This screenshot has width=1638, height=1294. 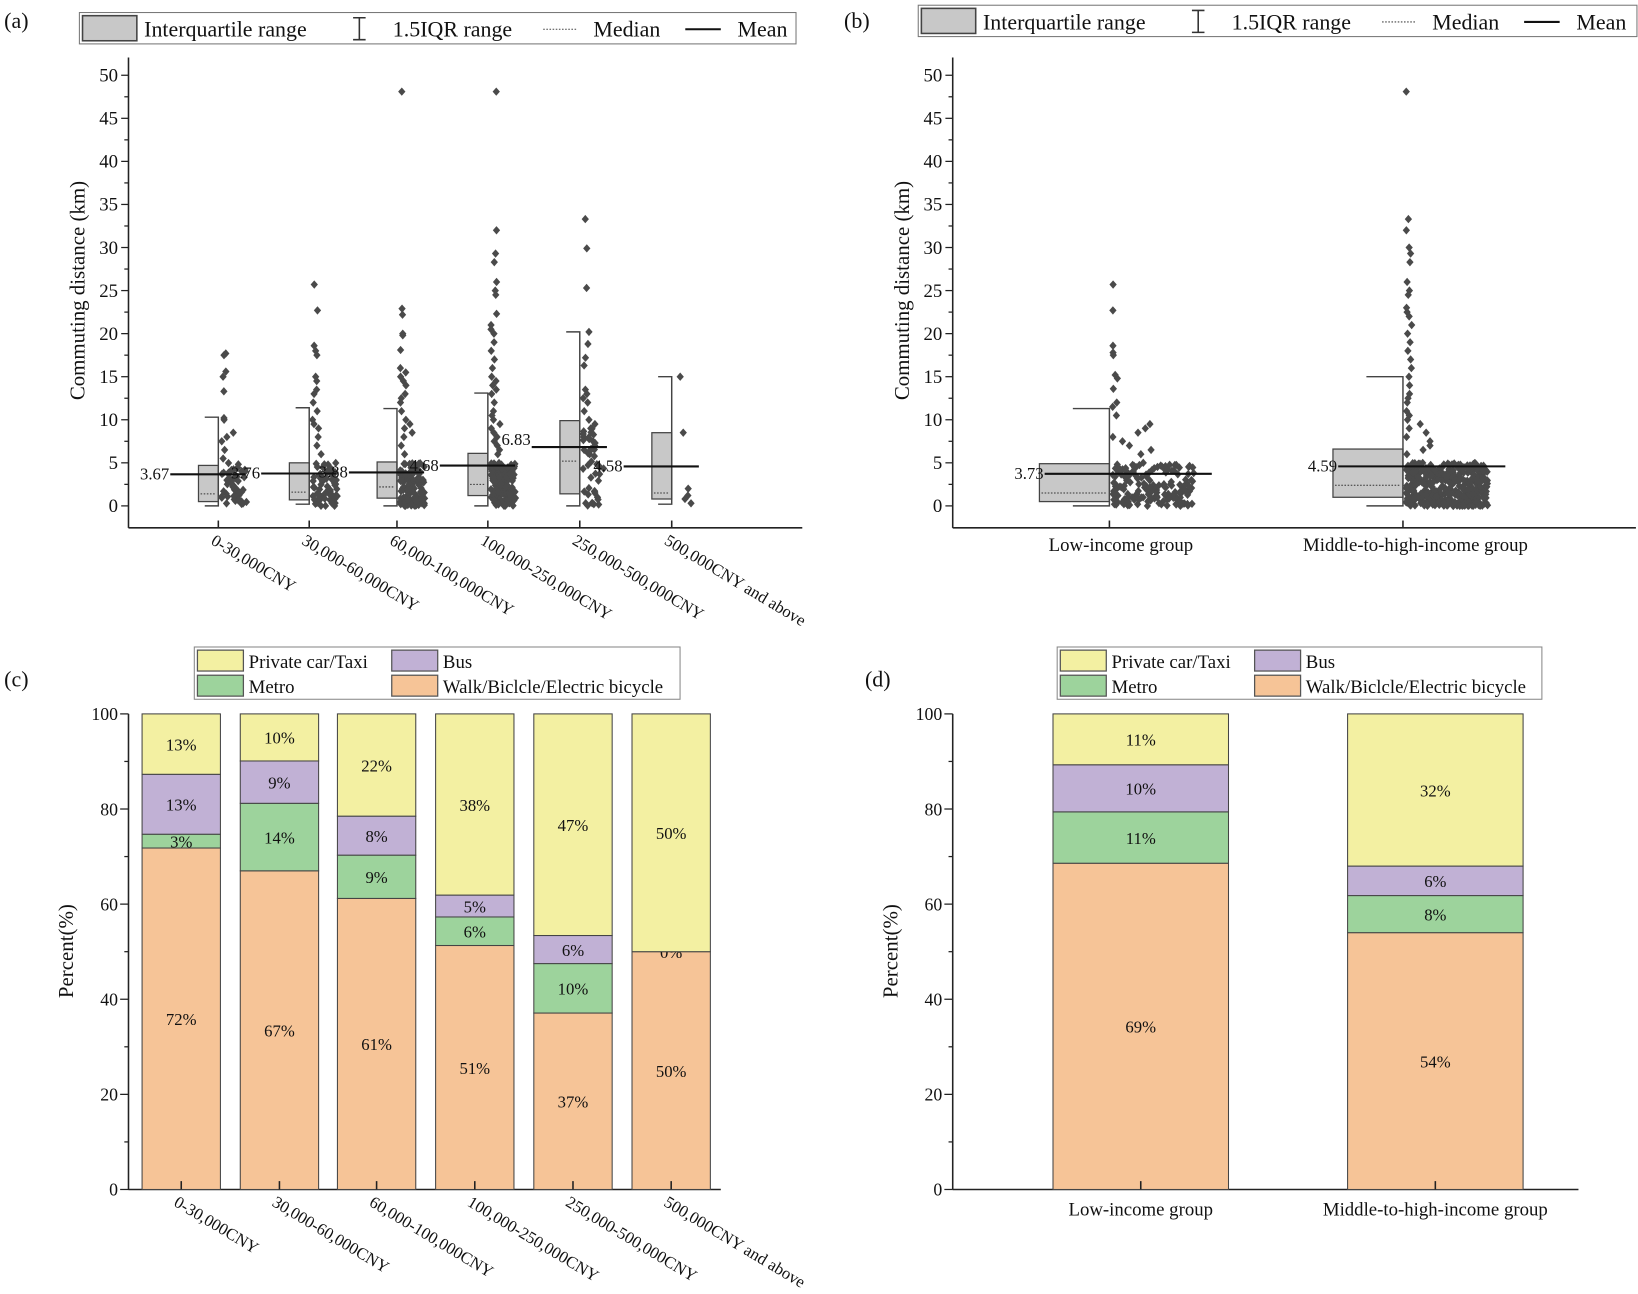 I want to click on bus-swatch, so click(x=1277, y=660).